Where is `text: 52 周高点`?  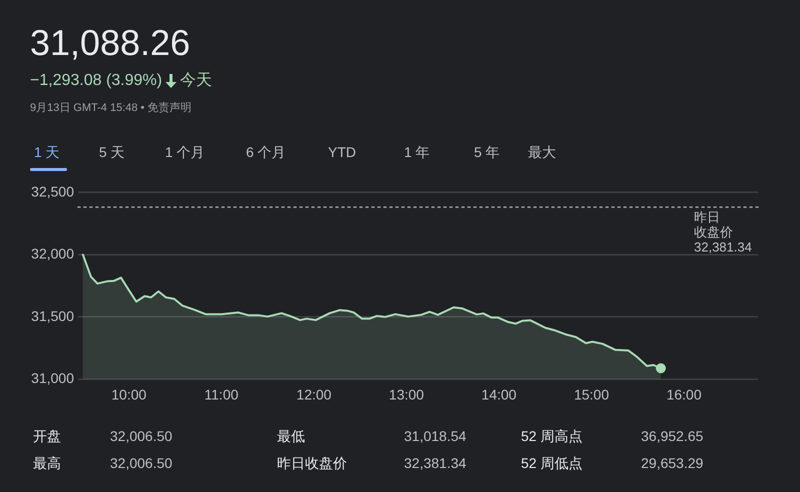 text: 52 周高点 is located at coordinates (551, 437).